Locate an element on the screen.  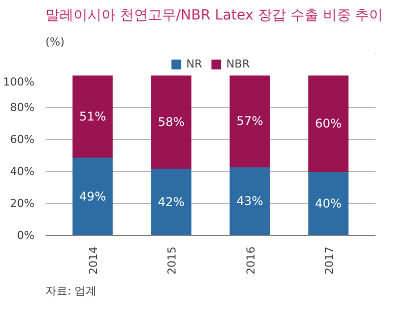
y-tick-label: 40% is located at coordinates (22, 171).